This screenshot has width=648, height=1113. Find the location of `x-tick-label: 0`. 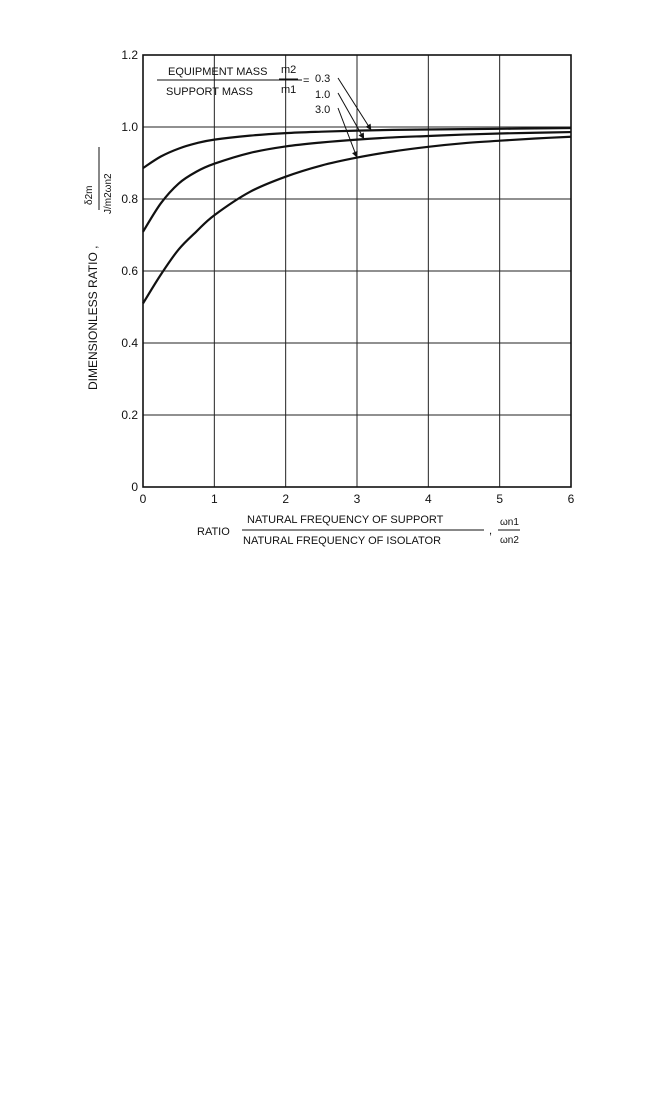

x-tick-label: 0 is located at coordinates (143, 499).